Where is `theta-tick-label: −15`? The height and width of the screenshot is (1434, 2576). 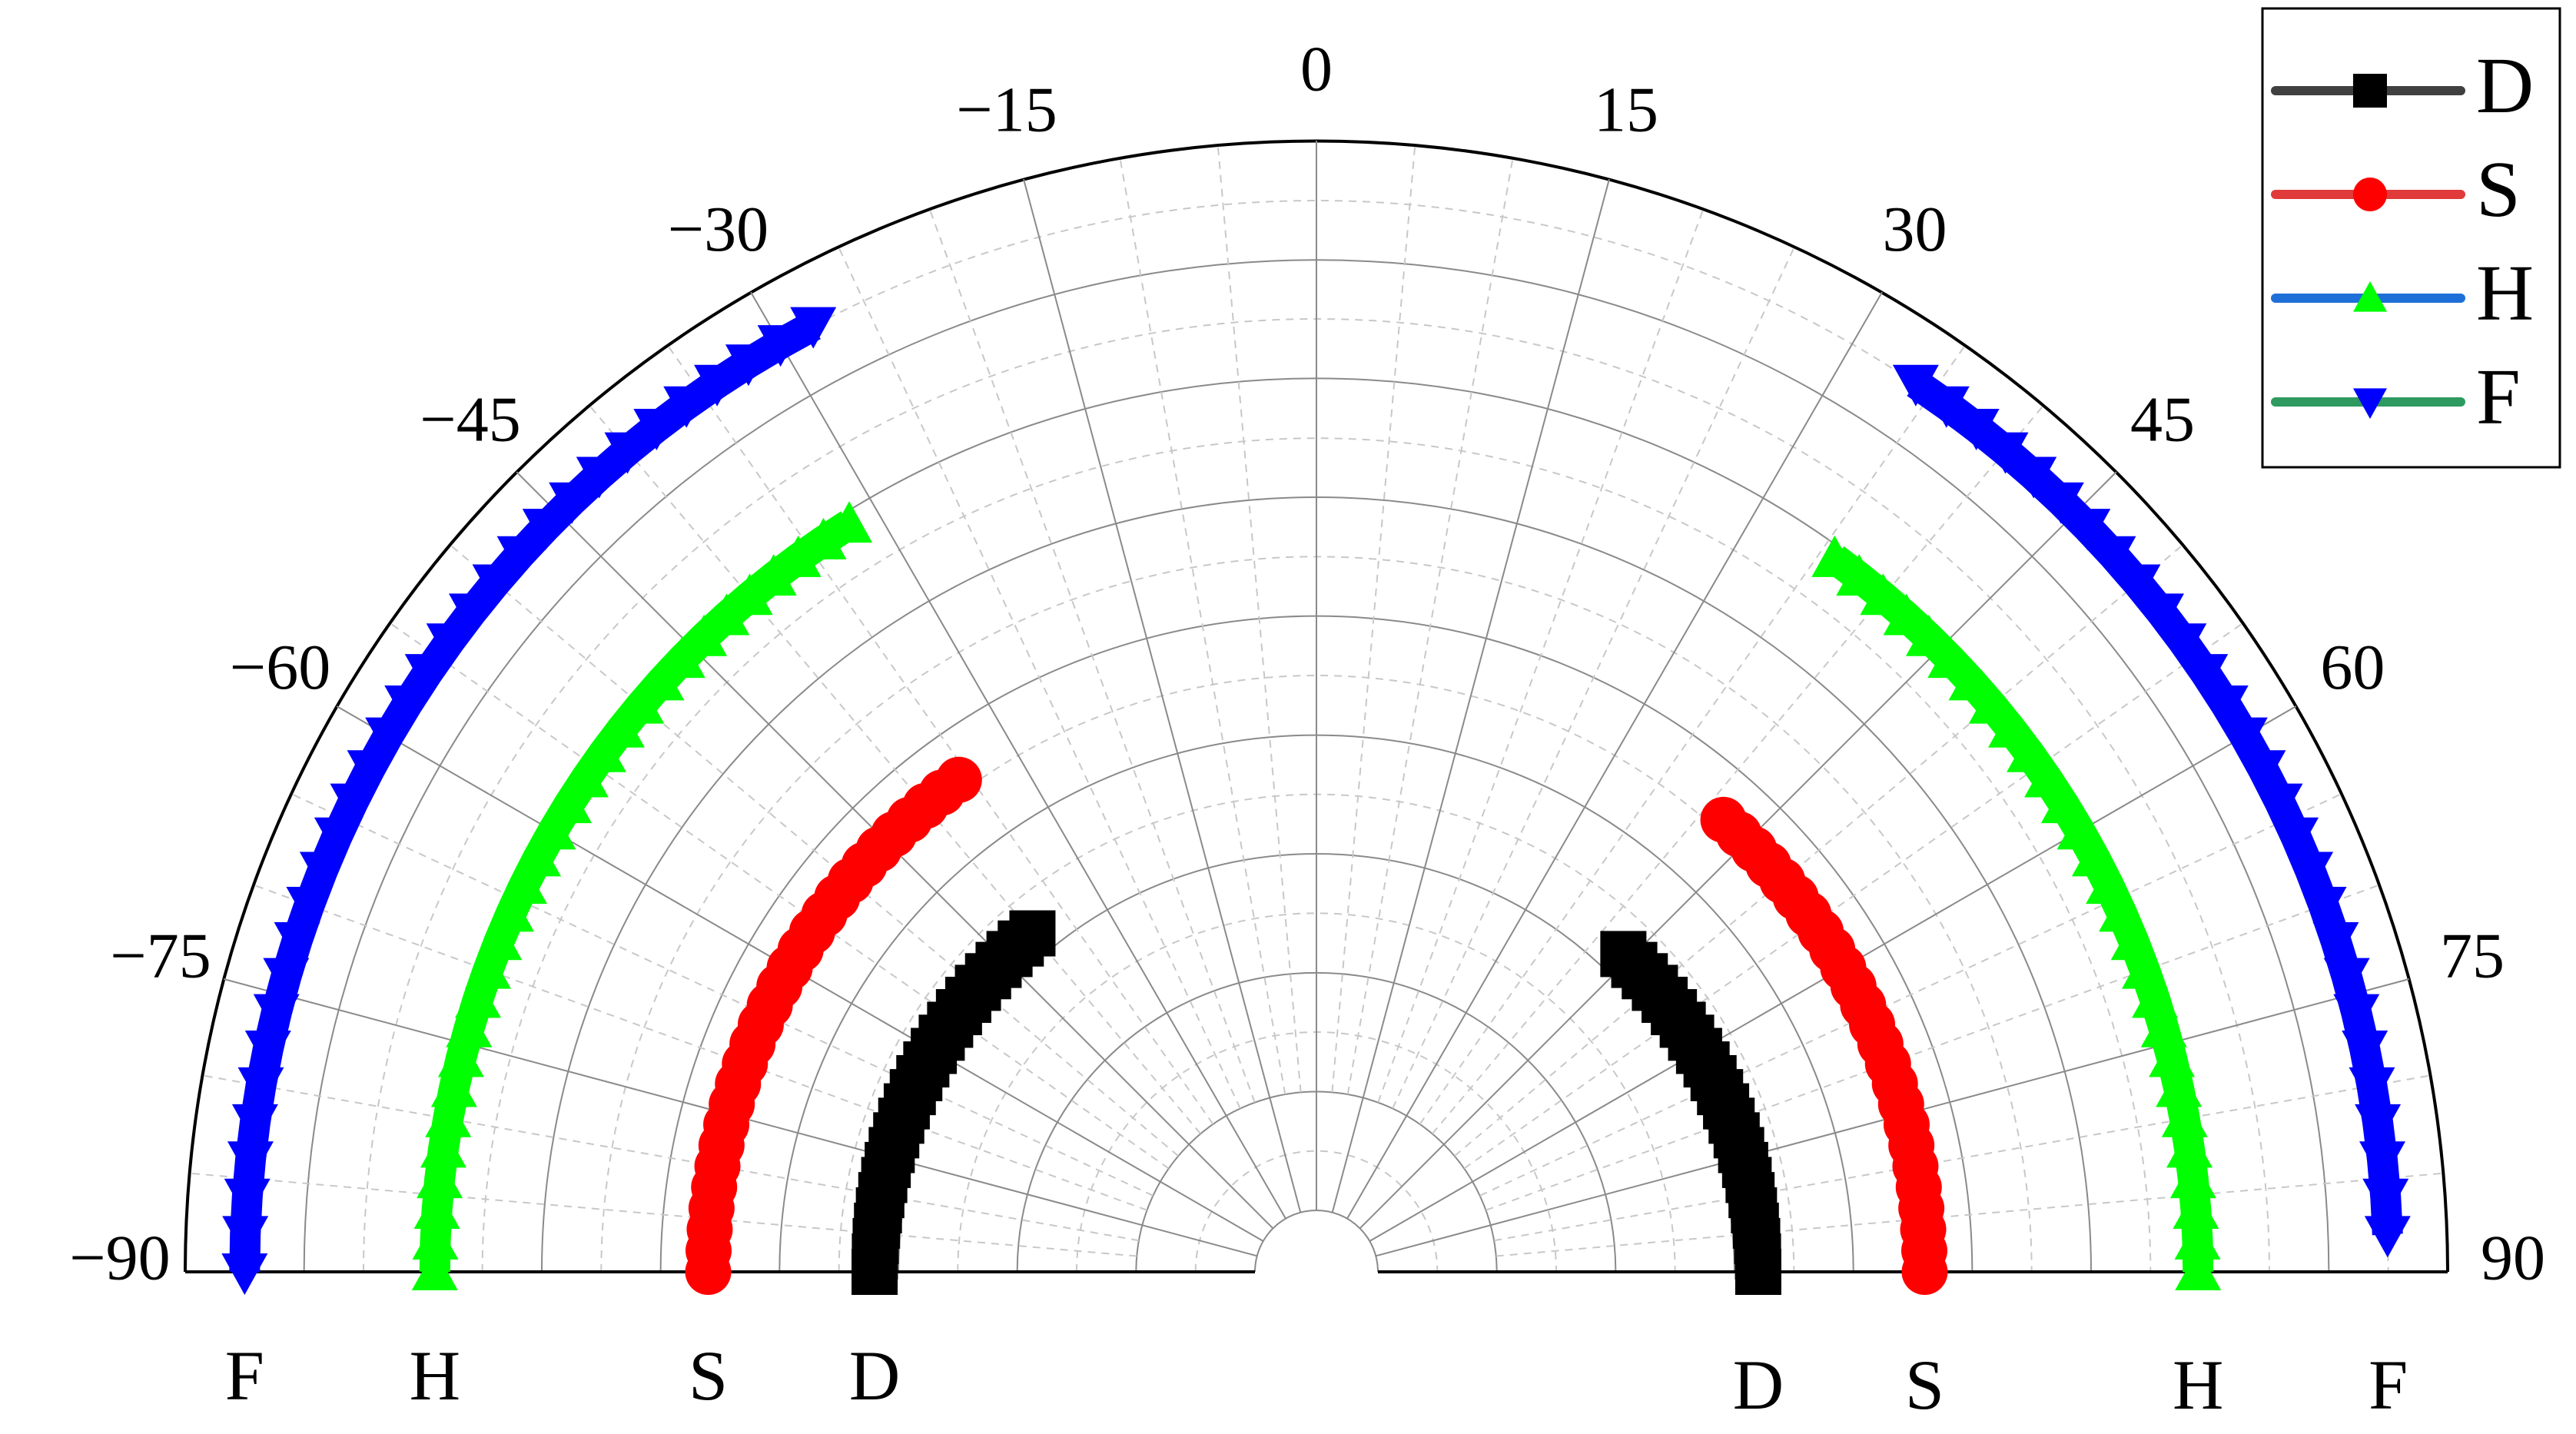 theta-tick-label: −15 is located at coordinates (1006, 109).